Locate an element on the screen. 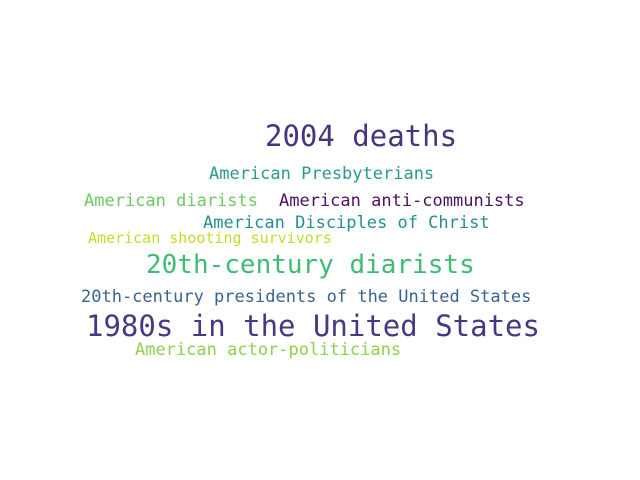  word-1980s-in-the-united-states: 1980s in the United States is located at coordinates (313, 326).